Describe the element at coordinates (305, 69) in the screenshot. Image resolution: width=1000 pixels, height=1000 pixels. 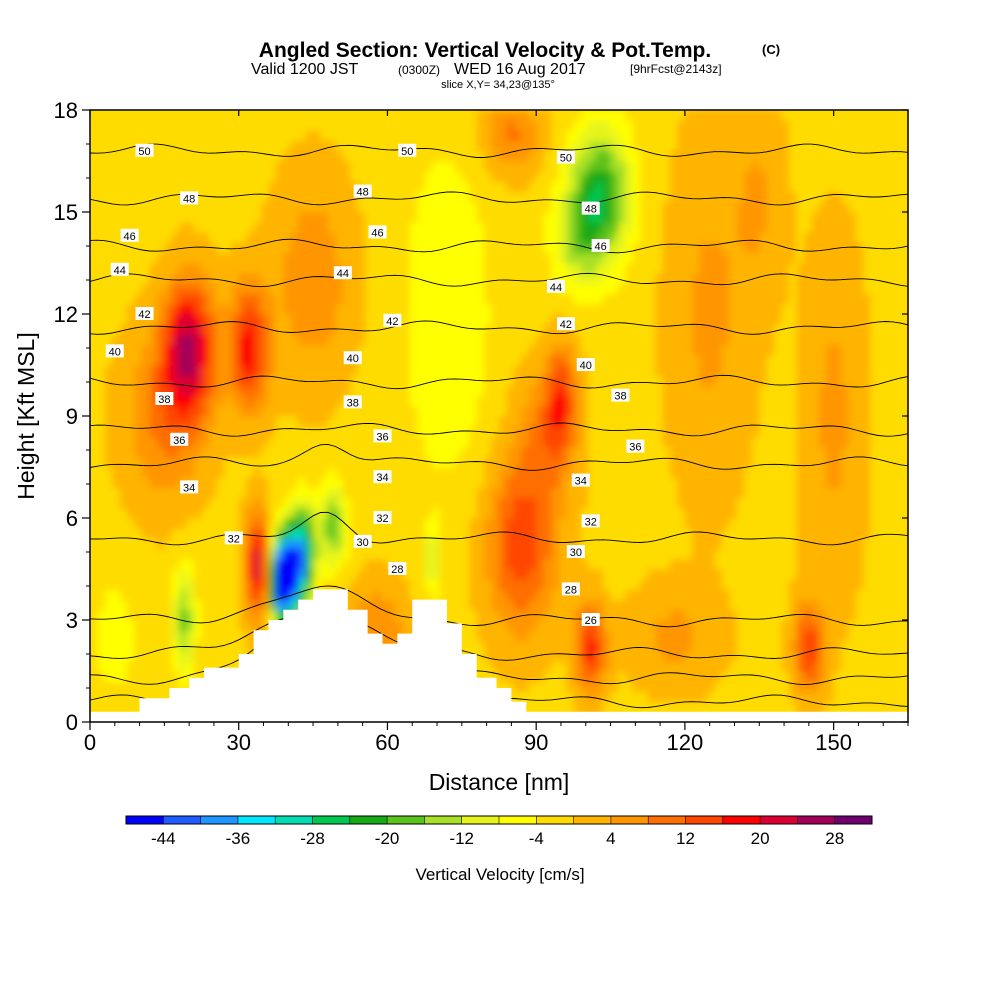
I see `valid-prefix: Valid 1200 JST` at that location.